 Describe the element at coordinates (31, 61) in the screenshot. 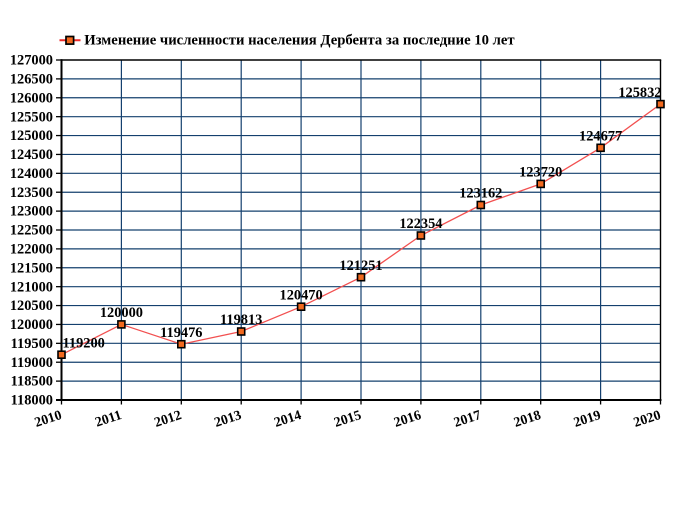

I see `svg-text: 127000` at that location.